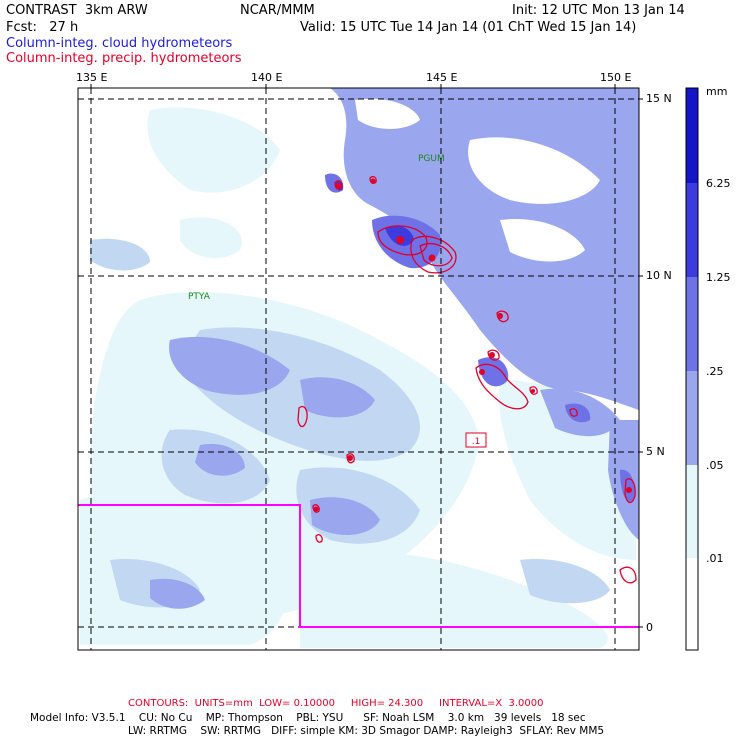 The height and width of the screenshot is (740, 740). Describe the element at coordinates (718, 277) in the screenshot. I see `colorbar-level-1-25: 1.25` at that location.